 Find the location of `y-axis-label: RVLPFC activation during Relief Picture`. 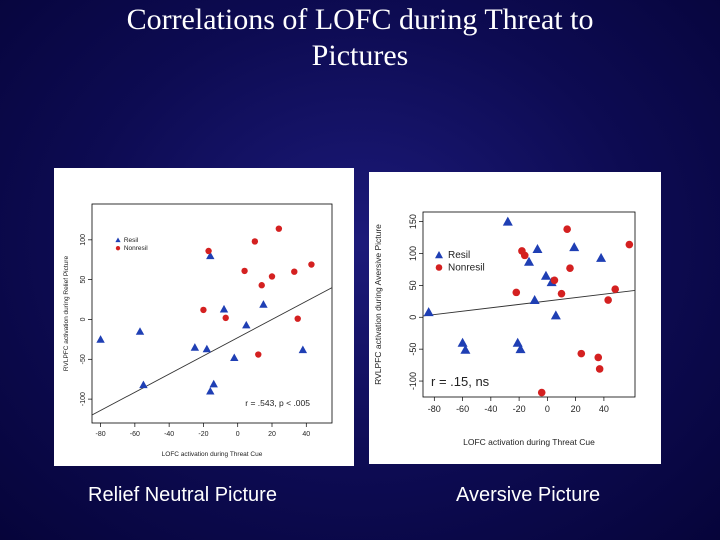

y-axis-label: RVLPFC activation during Relief Picture is located at coordinates (66, 314).